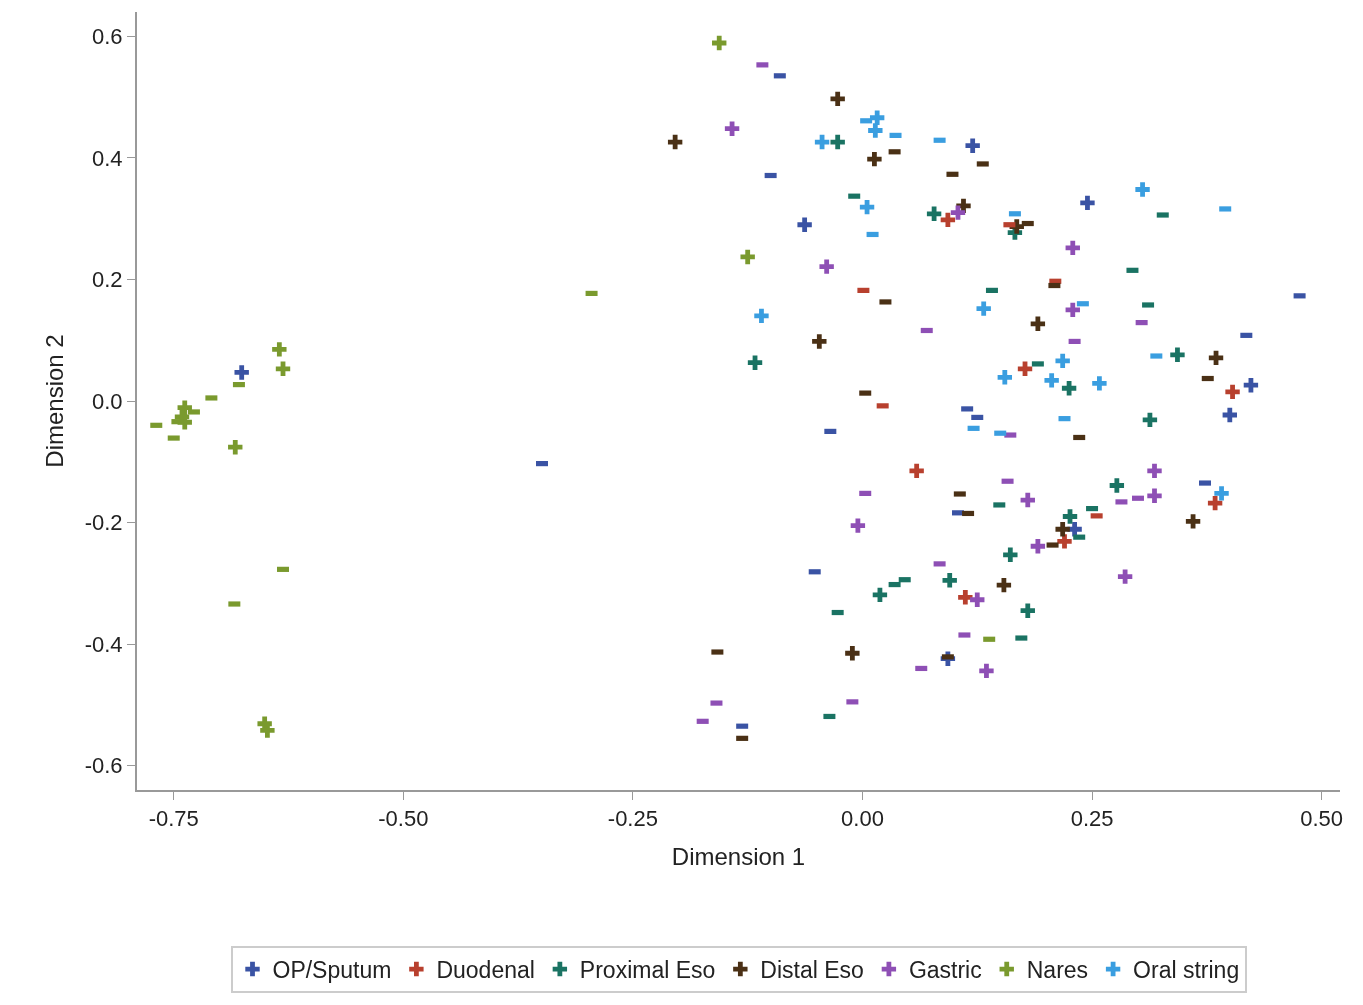  I want to click on y-tick-label: 0.4, so click(107, 158).